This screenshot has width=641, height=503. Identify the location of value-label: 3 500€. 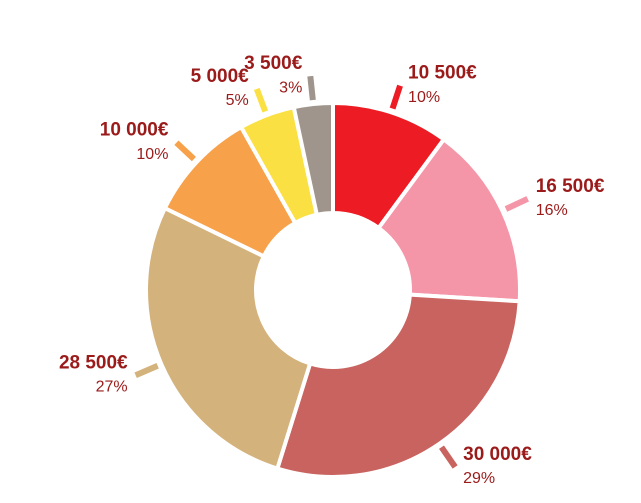
(273, 63).